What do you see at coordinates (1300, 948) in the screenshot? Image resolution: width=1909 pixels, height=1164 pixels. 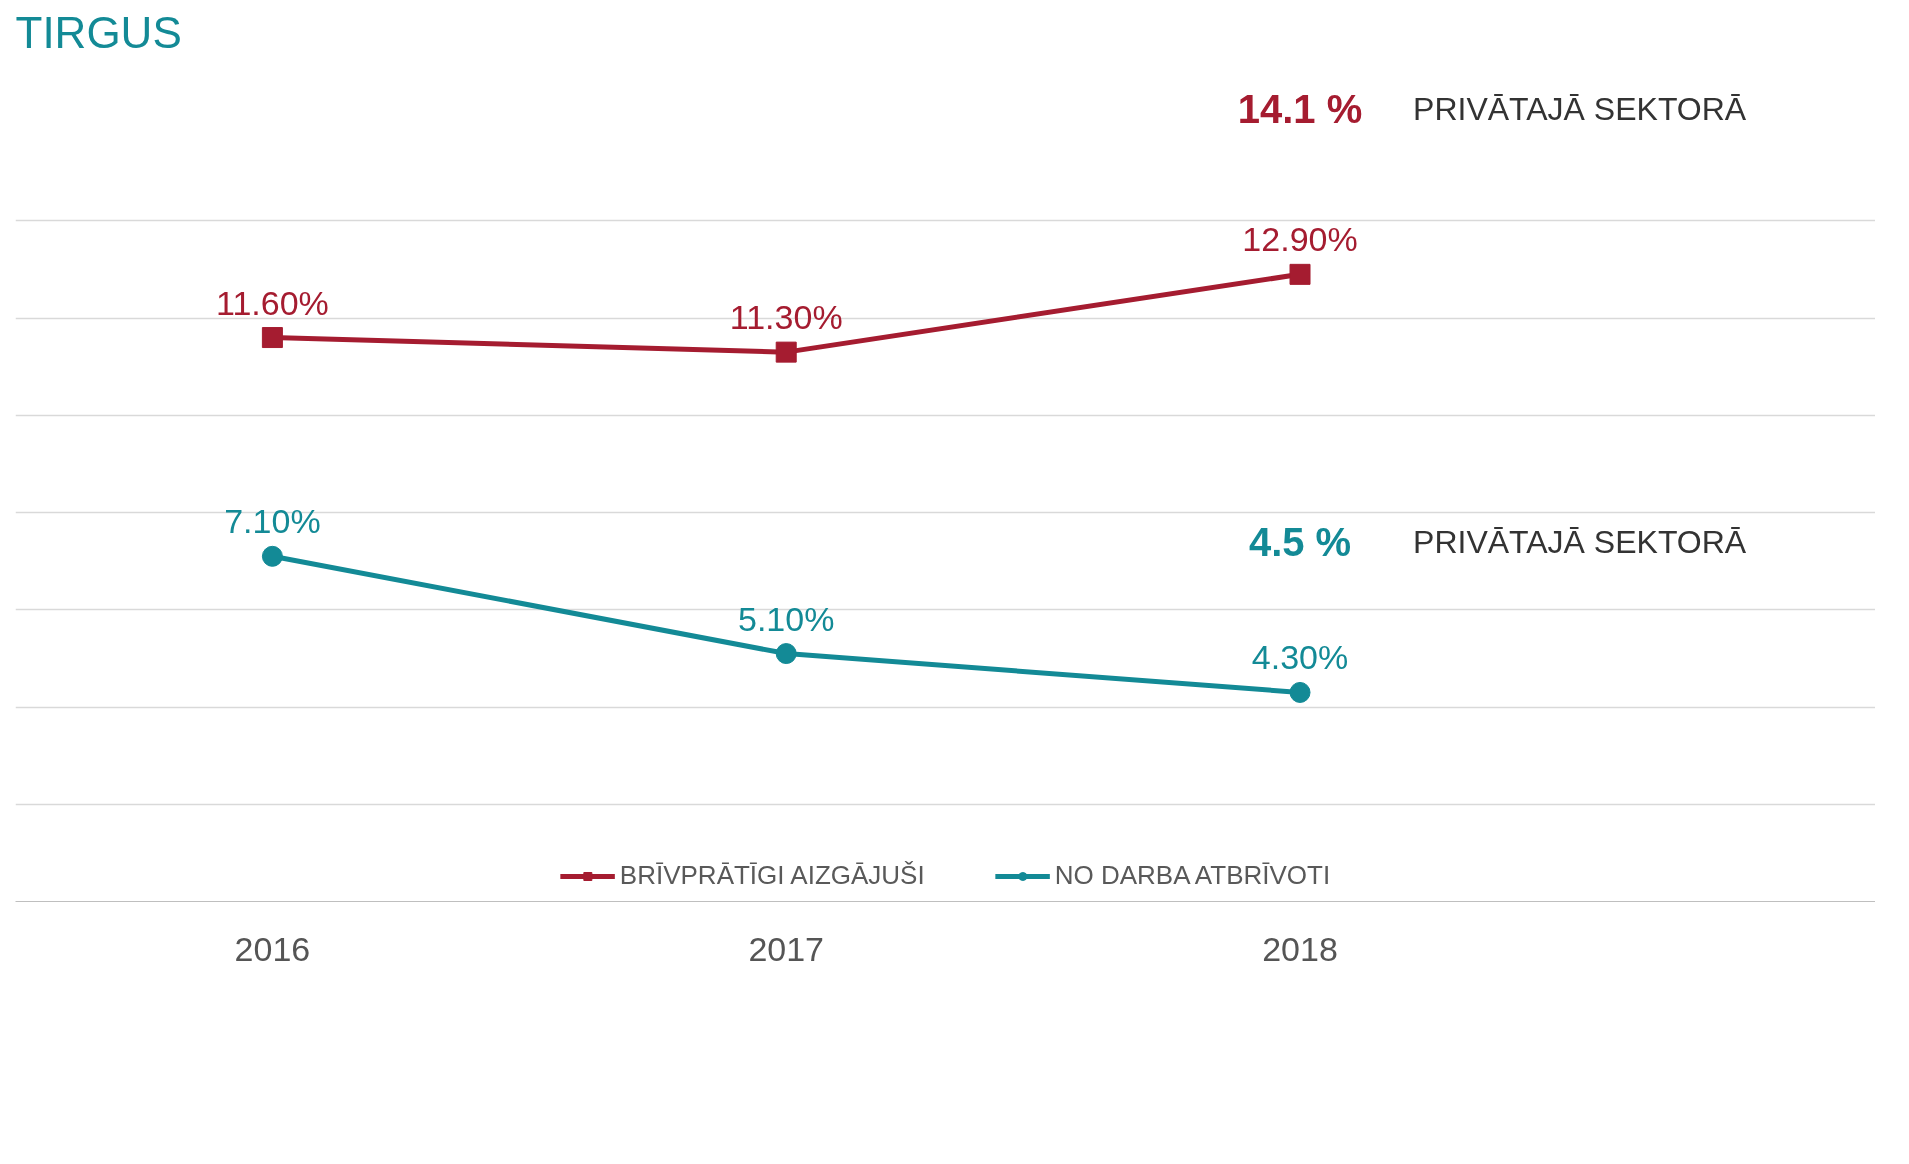 I see `x-tick-label: 2018` at bounding box center [1300, 948].